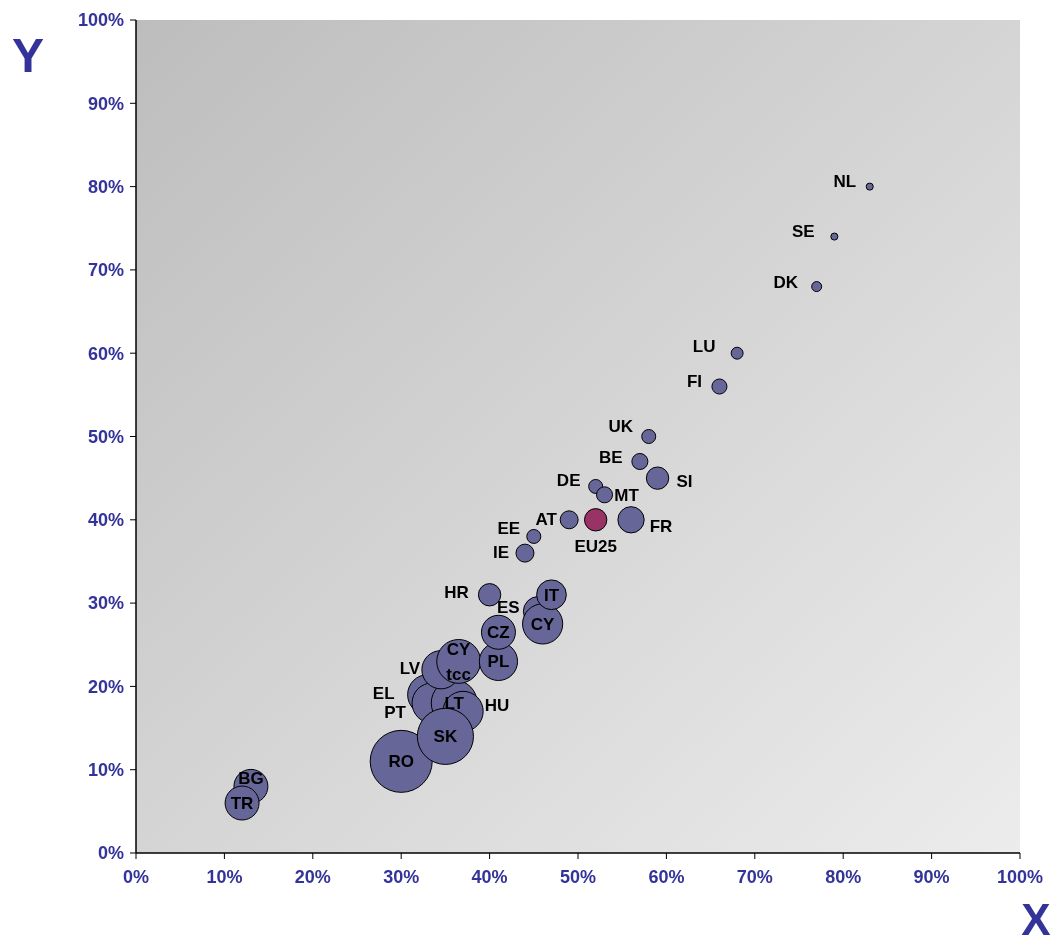 The image size is (1063, 945). What do you see at coordinates (105, 270) in the screenshot?
I see `y-tick-label: 70%` at bounding box center [105, 270].